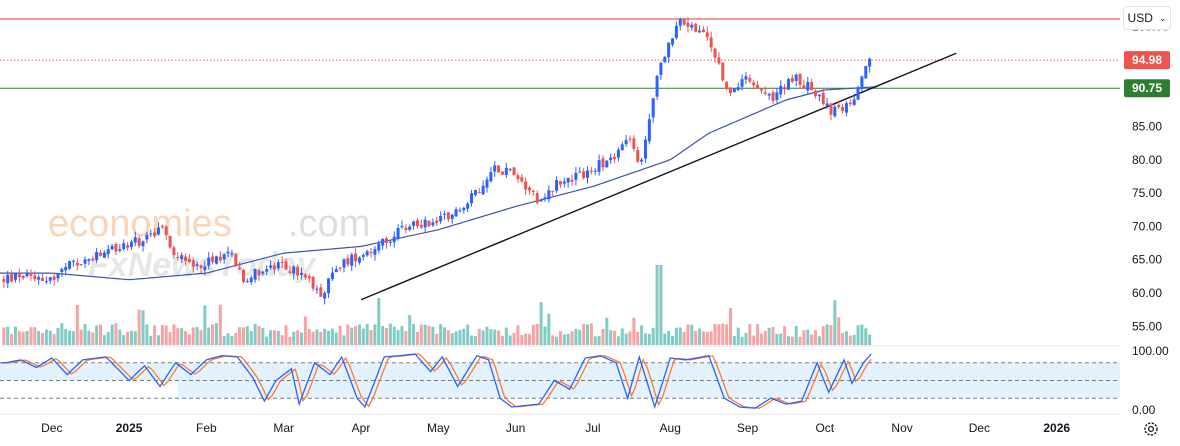 Image resolution: width=1180 pixels, height=446 pixels. What do you see at coordinates (437, 305) in the screenshot?
I see `volume-bars` at bounding box center [437, 305].